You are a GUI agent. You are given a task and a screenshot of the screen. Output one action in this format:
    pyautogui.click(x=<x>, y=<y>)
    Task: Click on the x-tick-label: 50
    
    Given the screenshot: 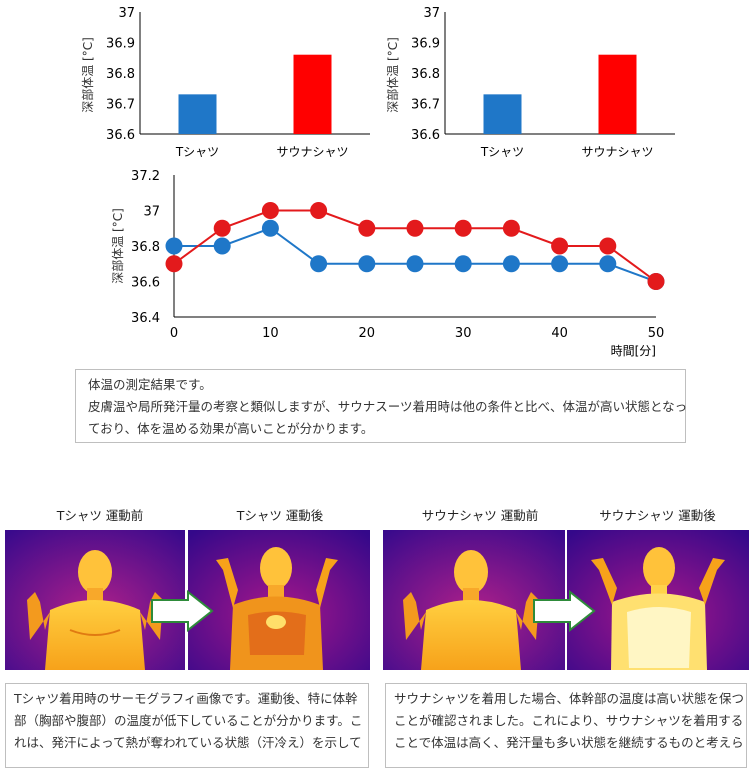 What is the action you would take?
    pyautogui.click(x=656, y=333)
    